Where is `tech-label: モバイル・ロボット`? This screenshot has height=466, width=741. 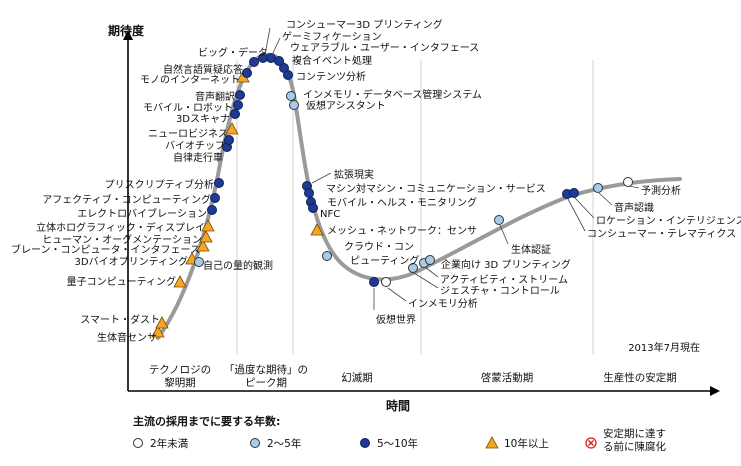
tech-label: モバイル・ロボット is located at coordinates (188, 108).